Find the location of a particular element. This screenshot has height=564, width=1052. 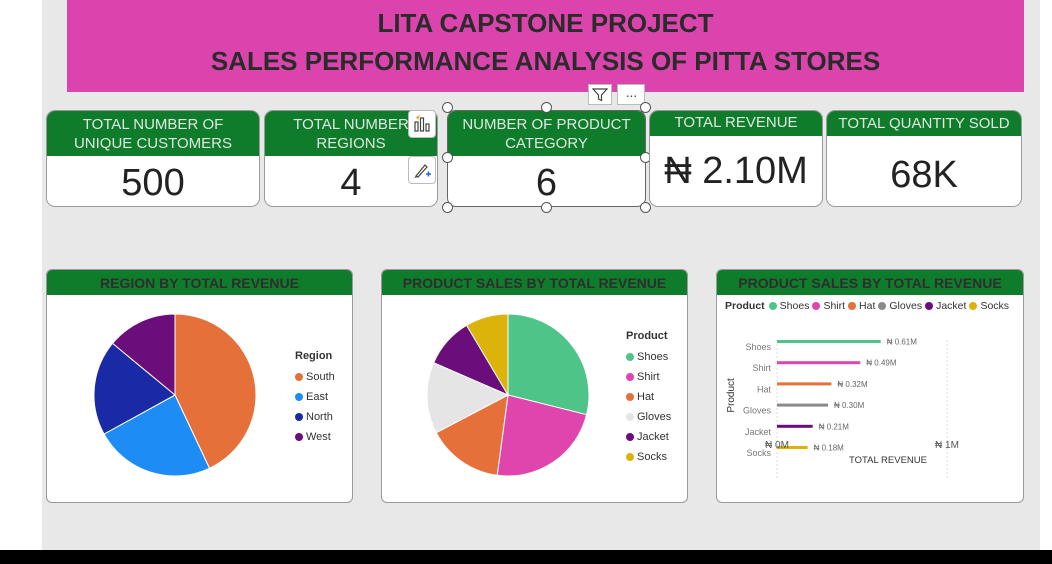

pie-slice-north is located at coordinates (134, 388).